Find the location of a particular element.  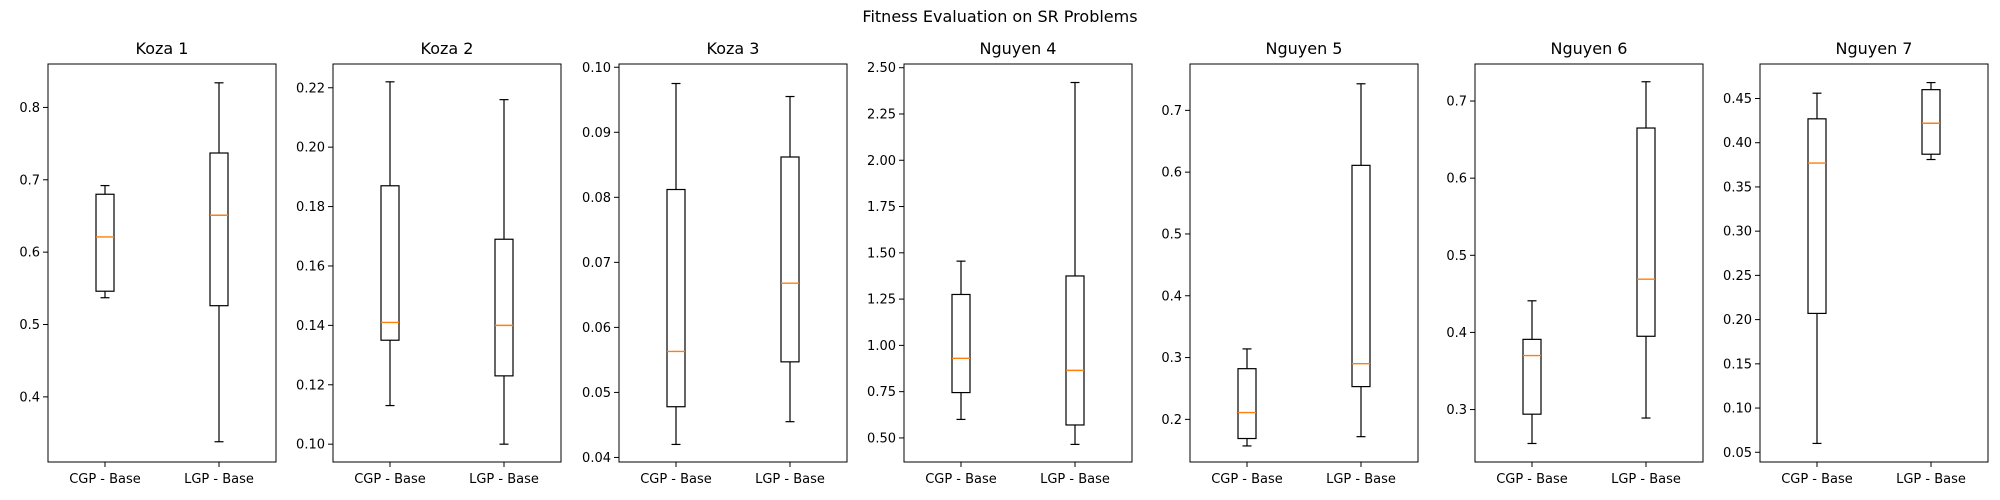

ytick-label: 0.16 is located at coordinates (310, 266).